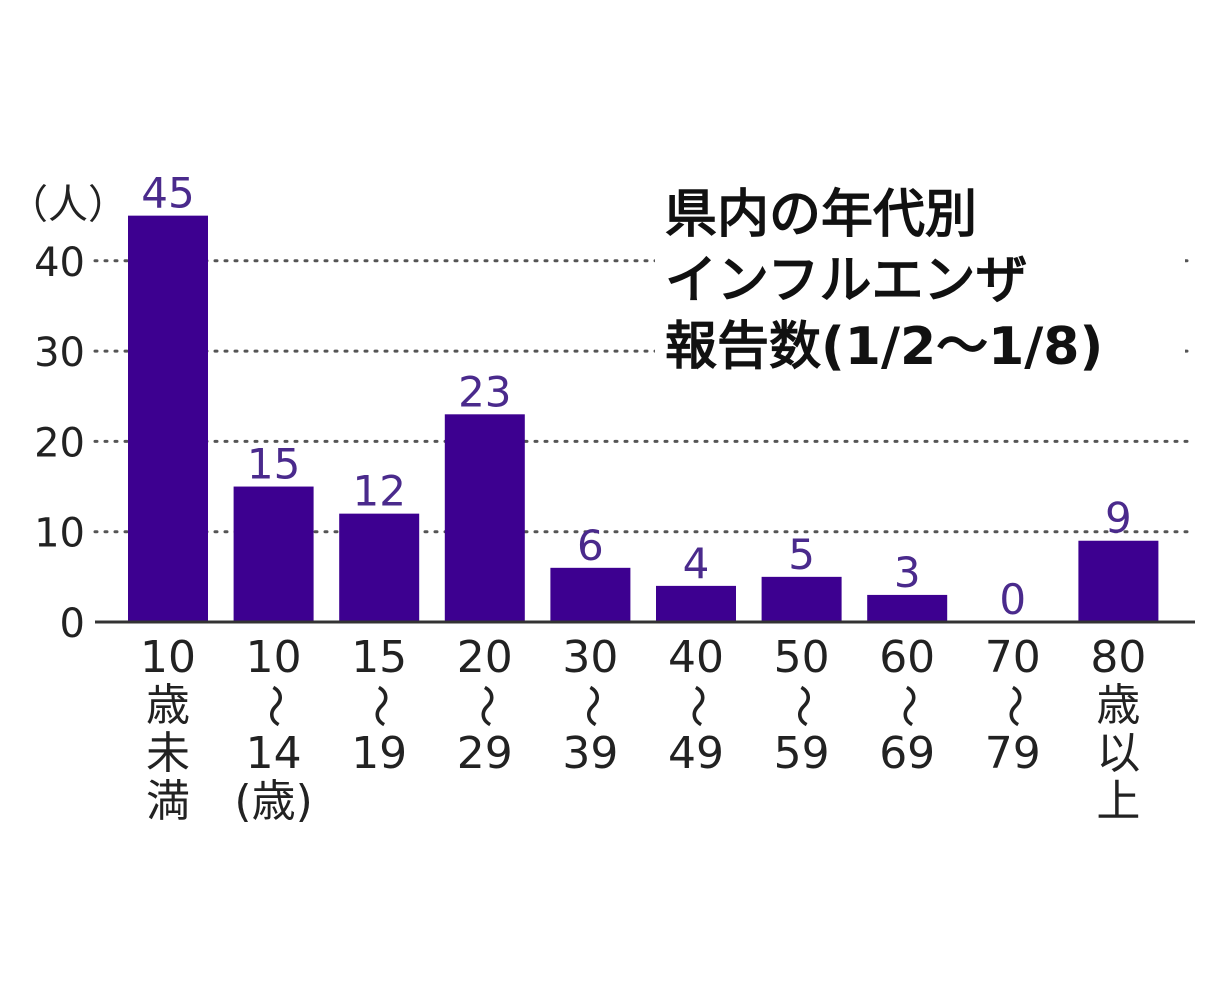 The image size is (1210, 990). I want to click on x-tick-label: 30, so click(590, 657).